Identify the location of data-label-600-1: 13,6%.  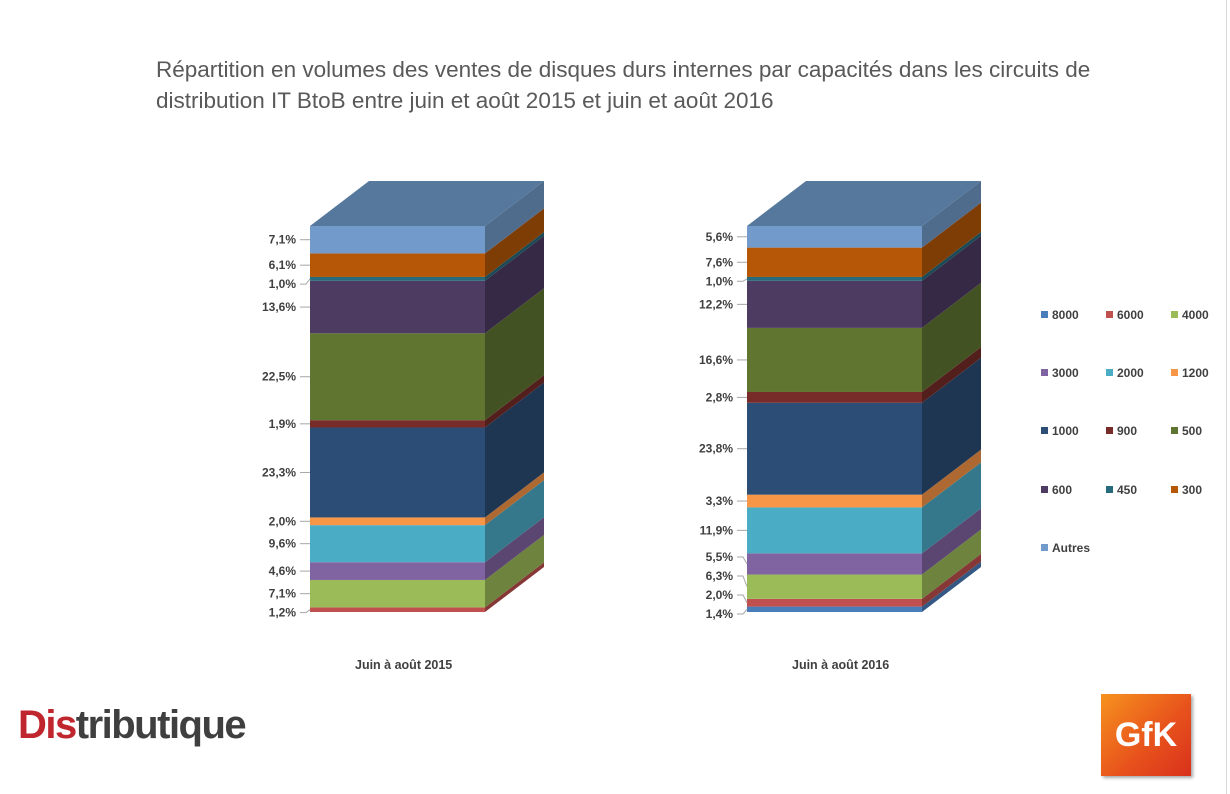
(279, 307).